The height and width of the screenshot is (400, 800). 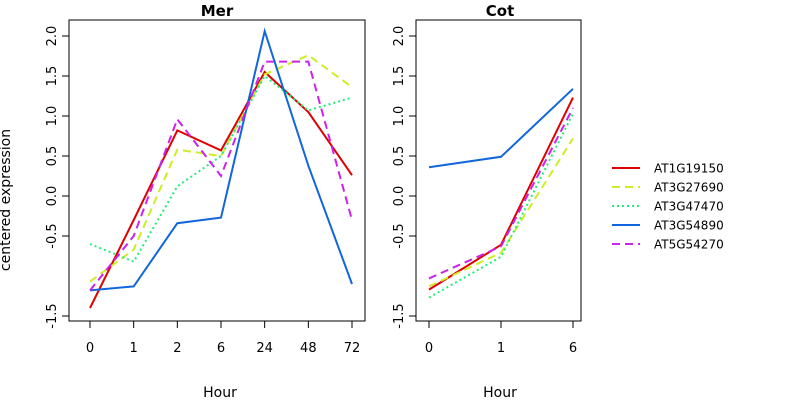 What do you see at coordinates (308, 348) in the screenshot?
I see `x-tick-label: 48` at bounding box center [308, 348].